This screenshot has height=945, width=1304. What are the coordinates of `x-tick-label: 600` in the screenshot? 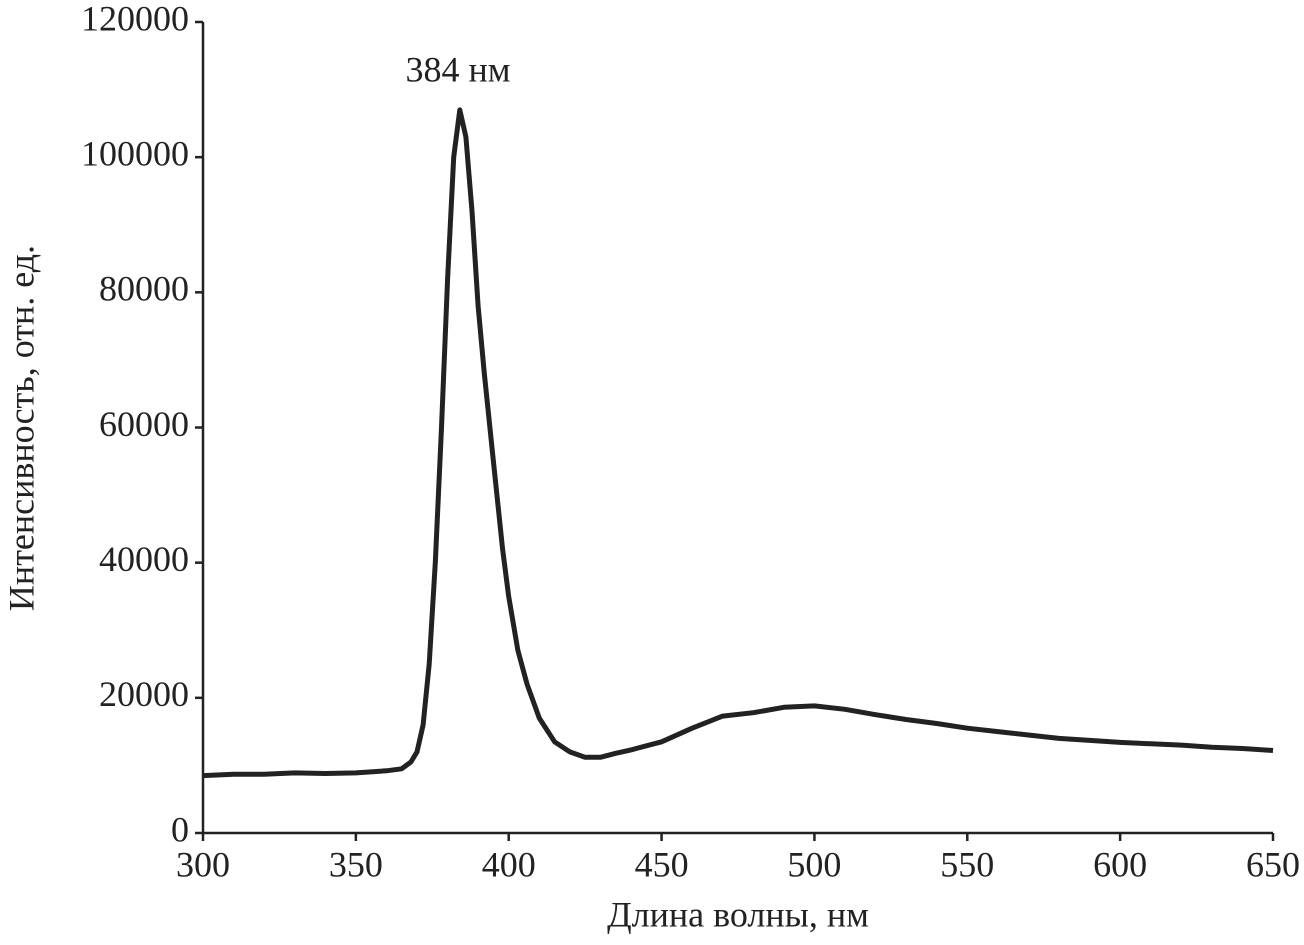 It's located at (1120, 864).